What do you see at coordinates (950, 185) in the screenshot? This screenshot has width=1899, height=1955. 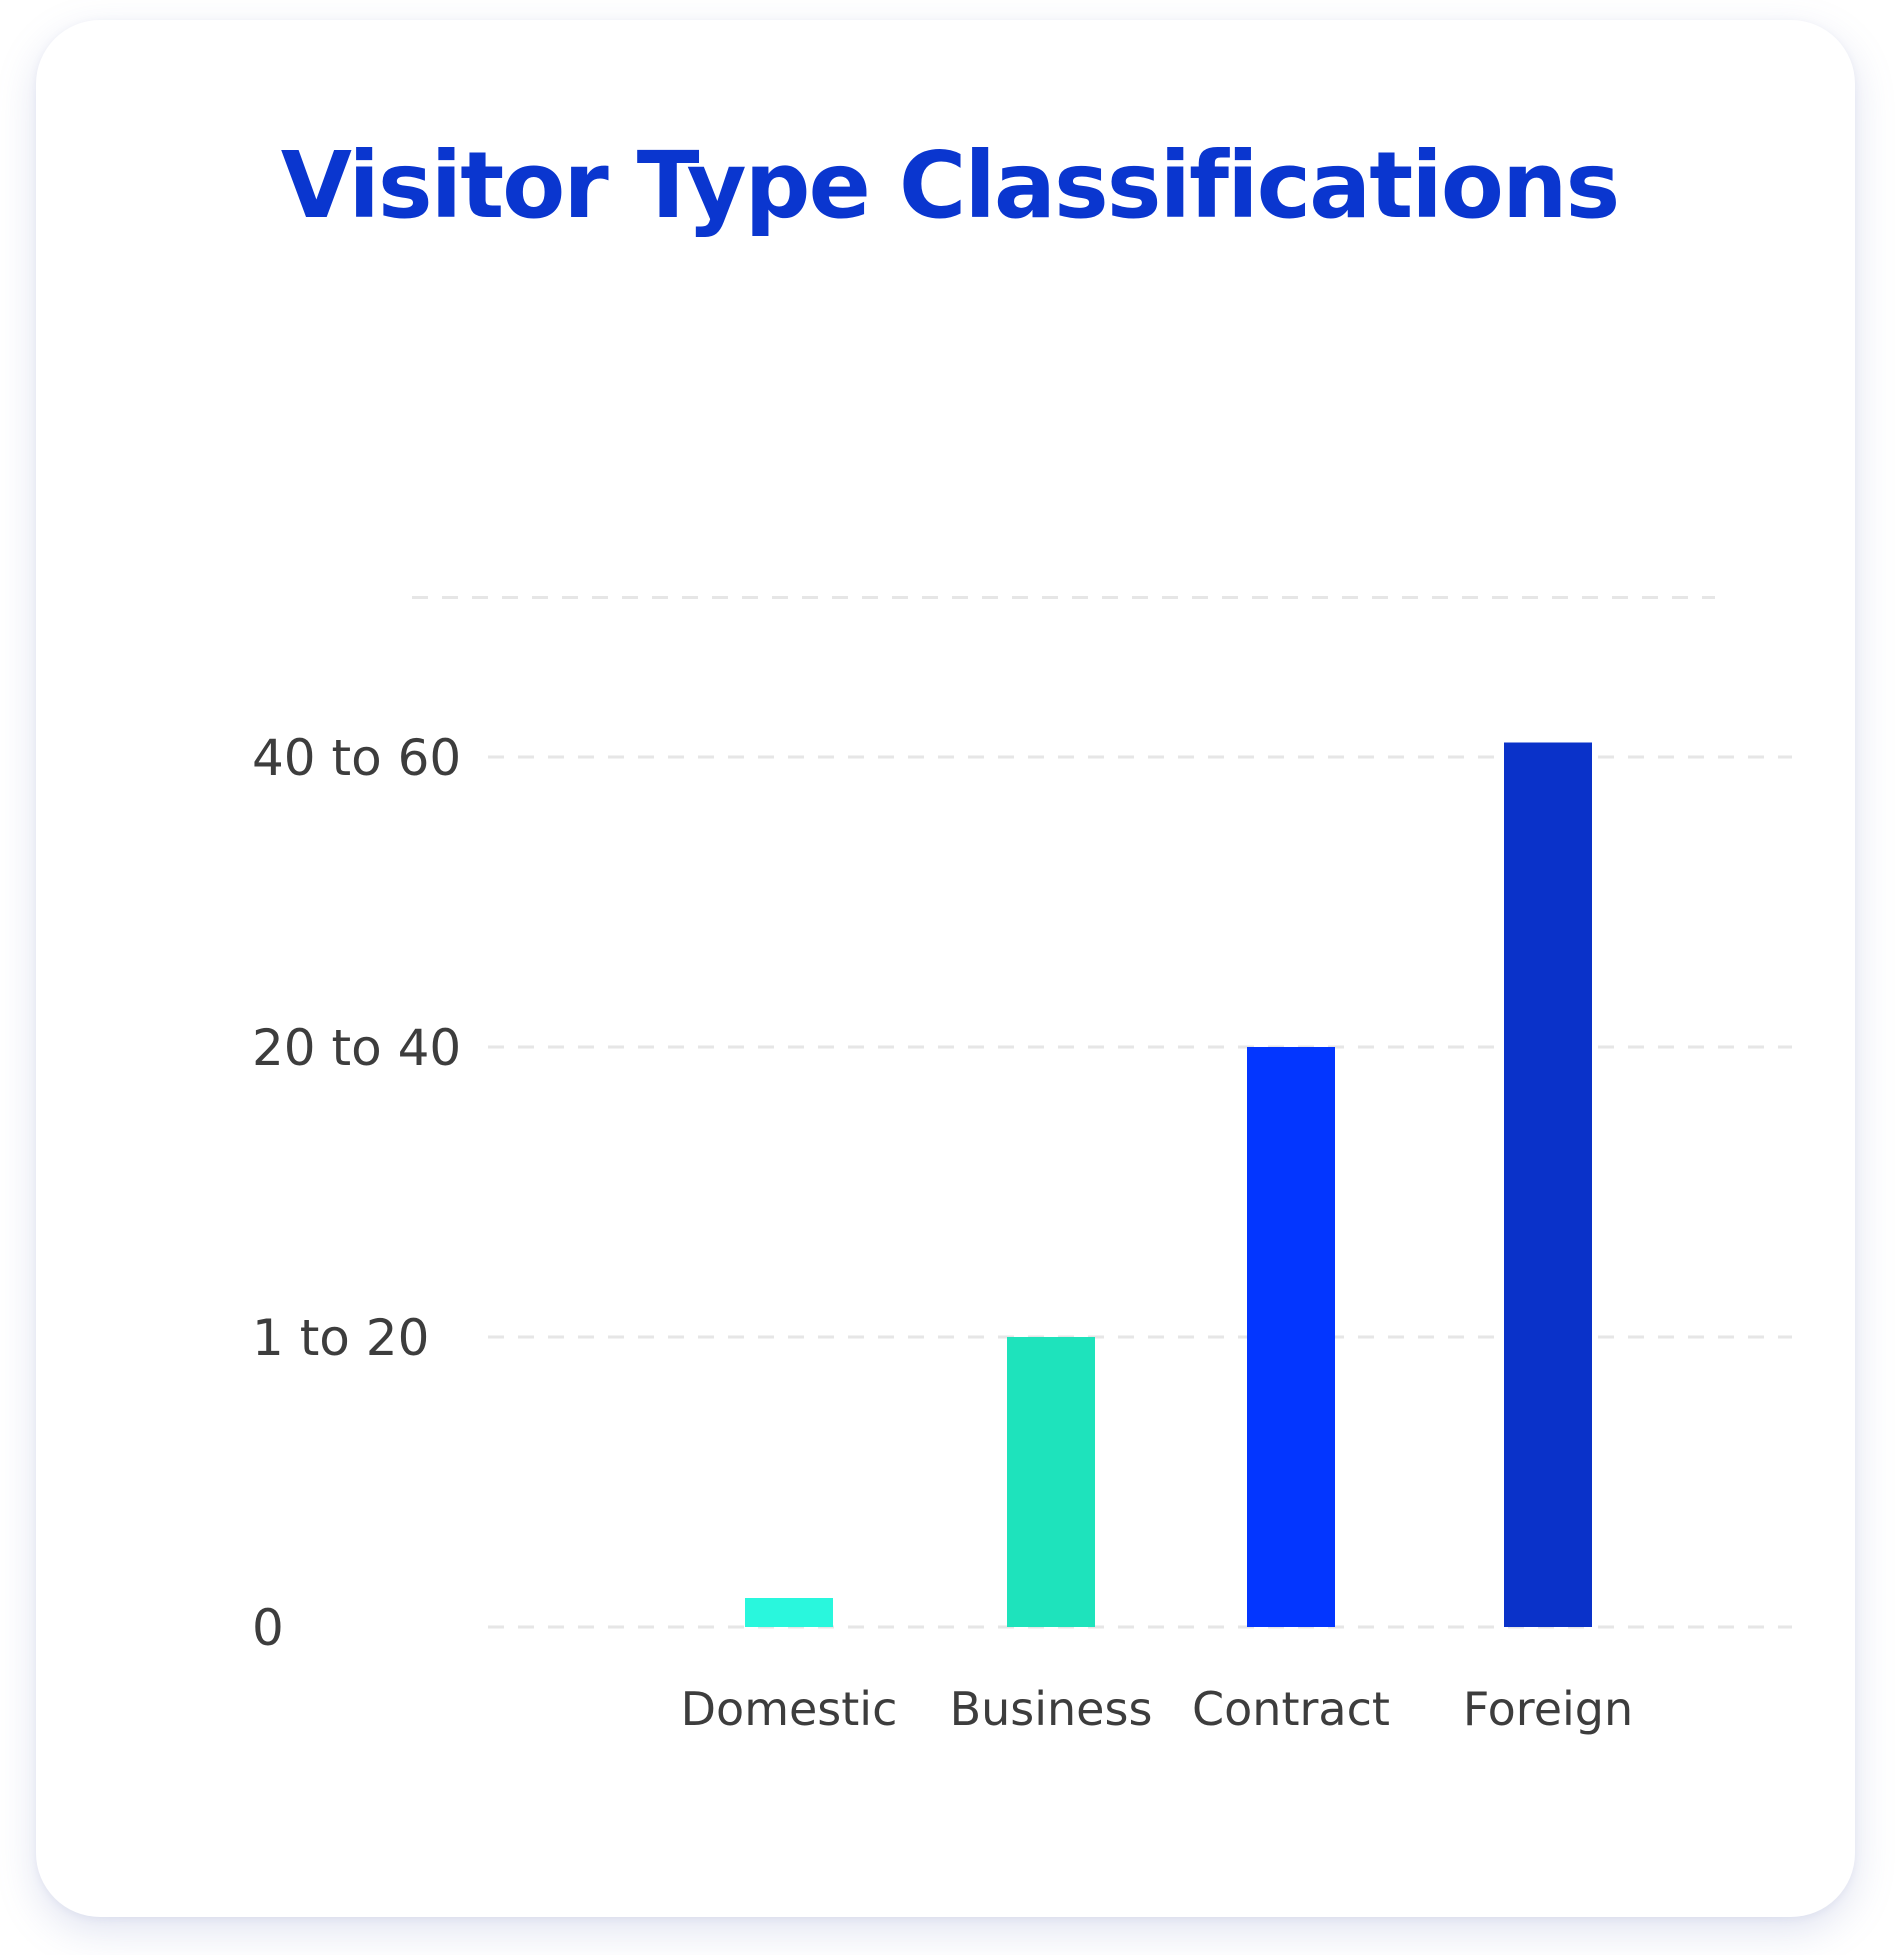 I see `chart-title: Visitor Type Classifications` at bounding box center [950, 185].